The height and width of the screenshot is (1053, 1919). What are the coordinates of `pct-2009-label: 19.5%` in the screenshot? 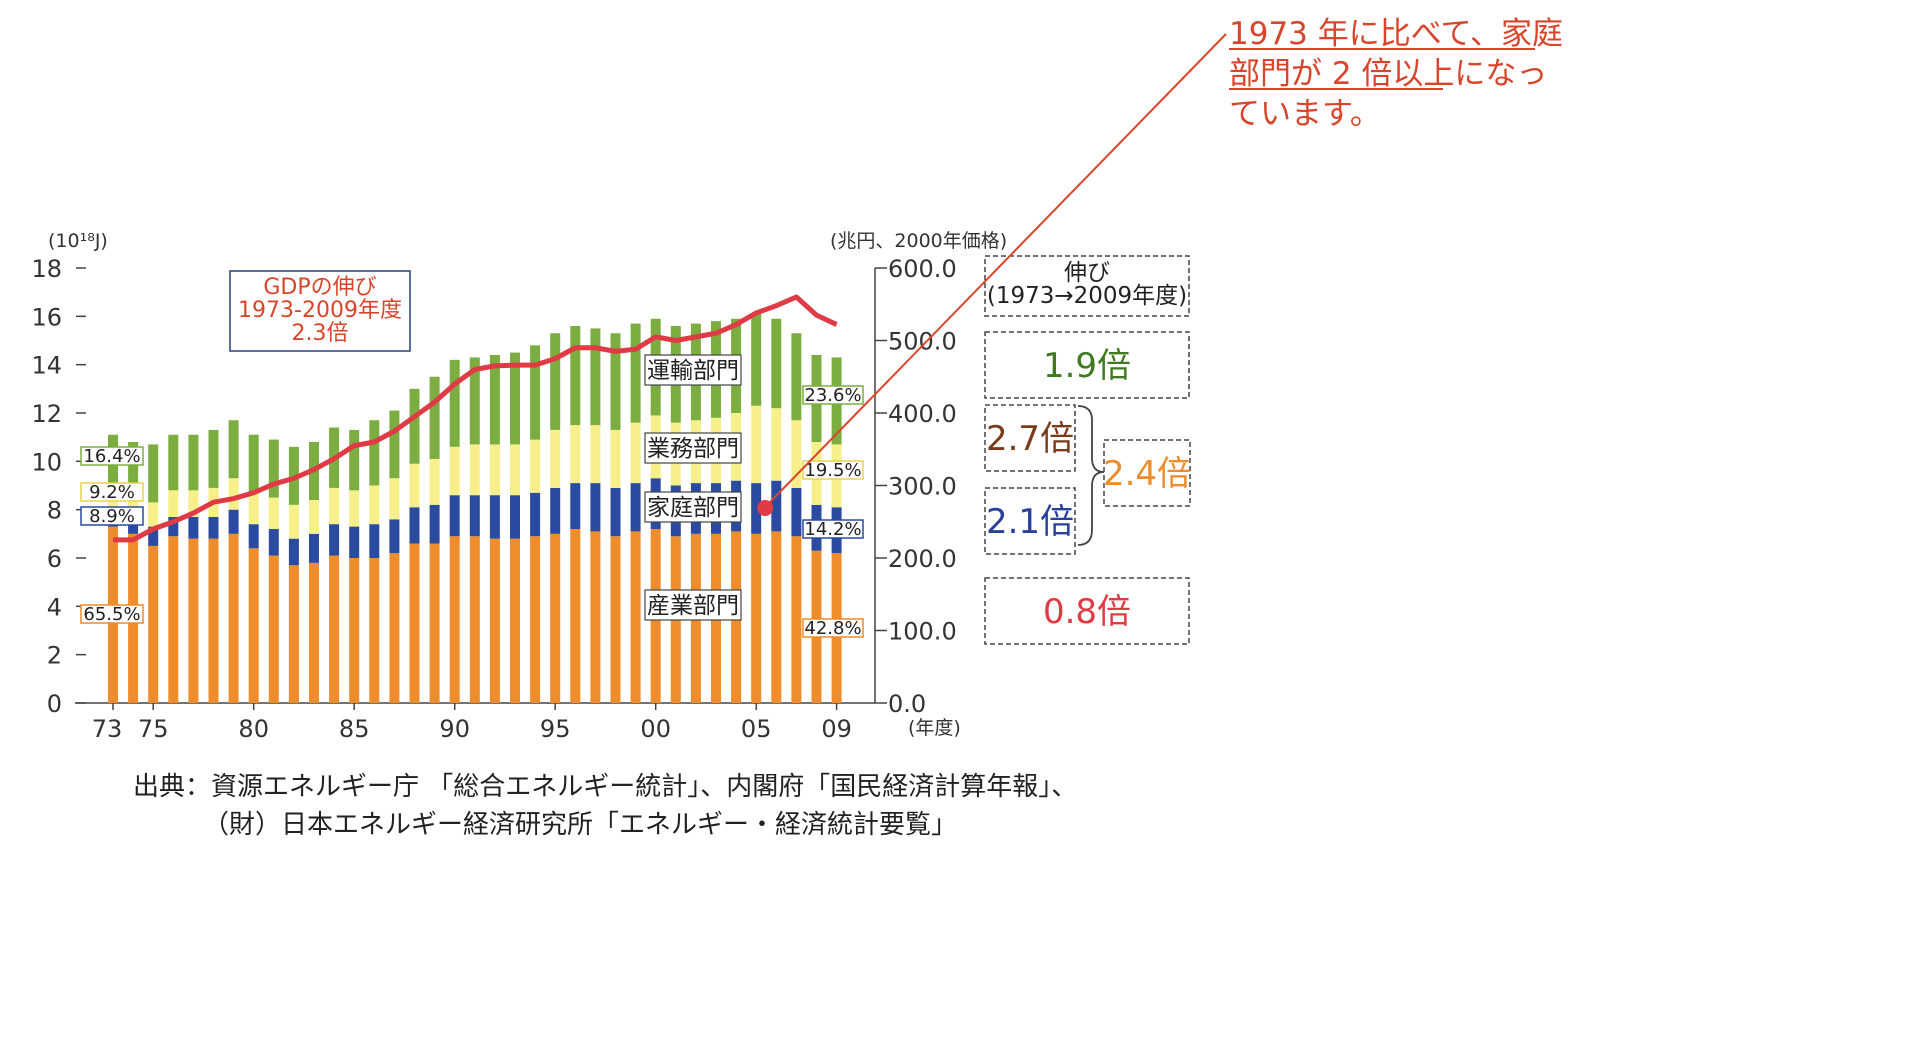 It's located at (832, 470).